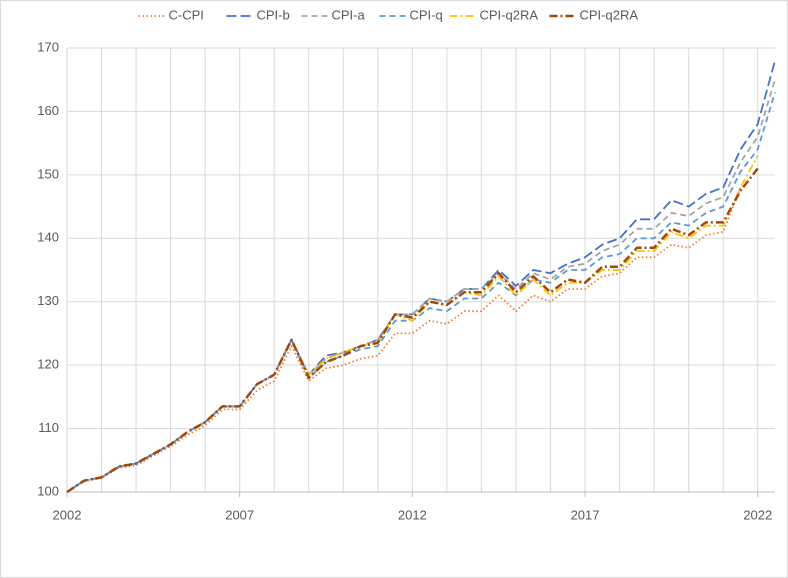 This screenshot has width=788, height=578. I want to click on y-tick-label: 160, so click(48, 110).